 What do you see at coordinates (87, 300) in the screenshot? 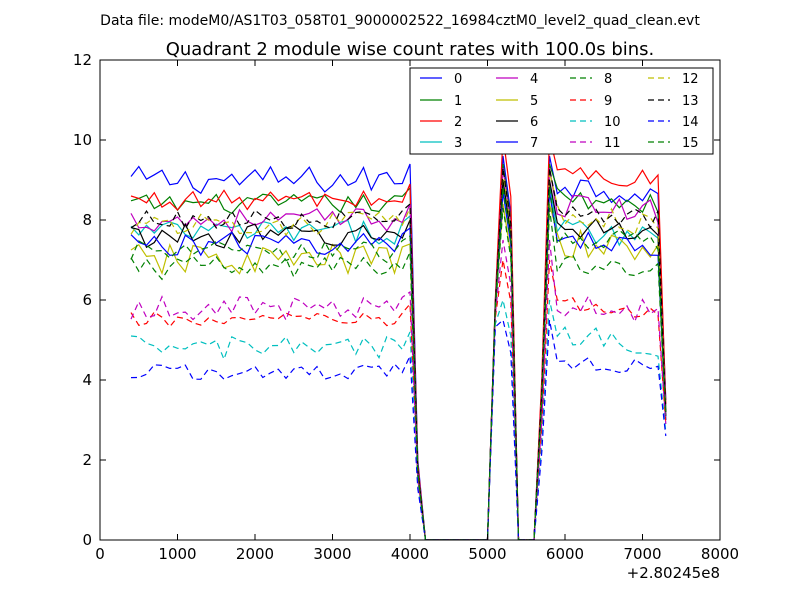
I see `y-tick-label: 6` at bounding box center [87, 300].